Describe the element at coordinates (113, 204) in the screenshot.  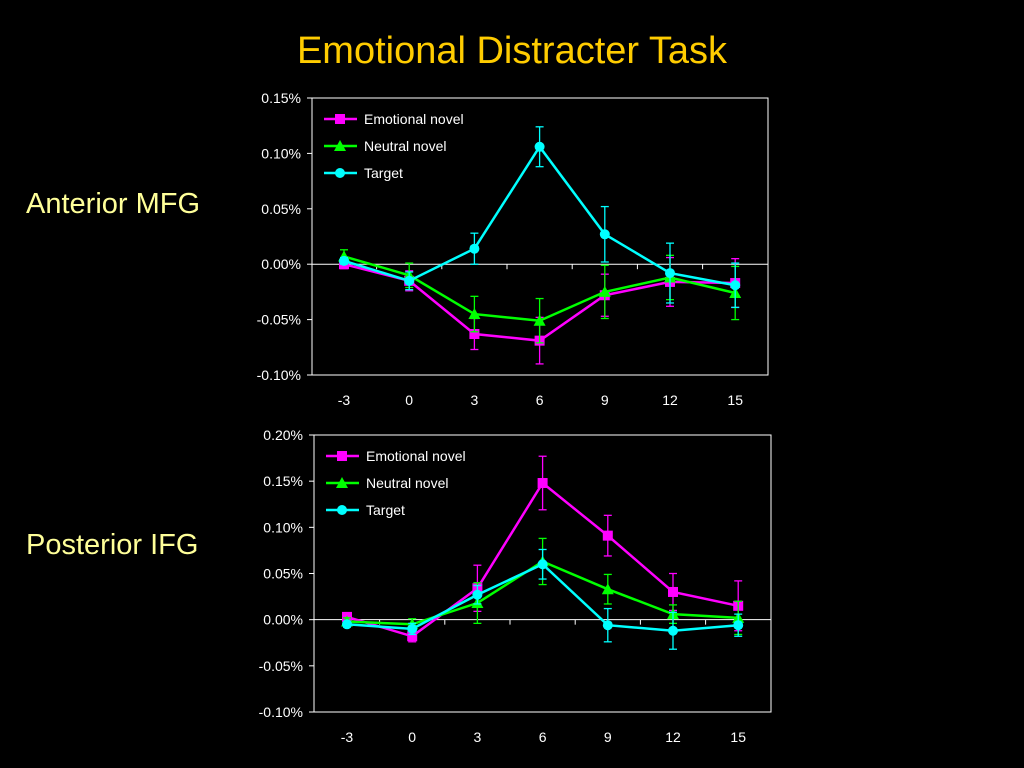
I see `row-label-anterior-mfg: Anterior MFG` at that location.